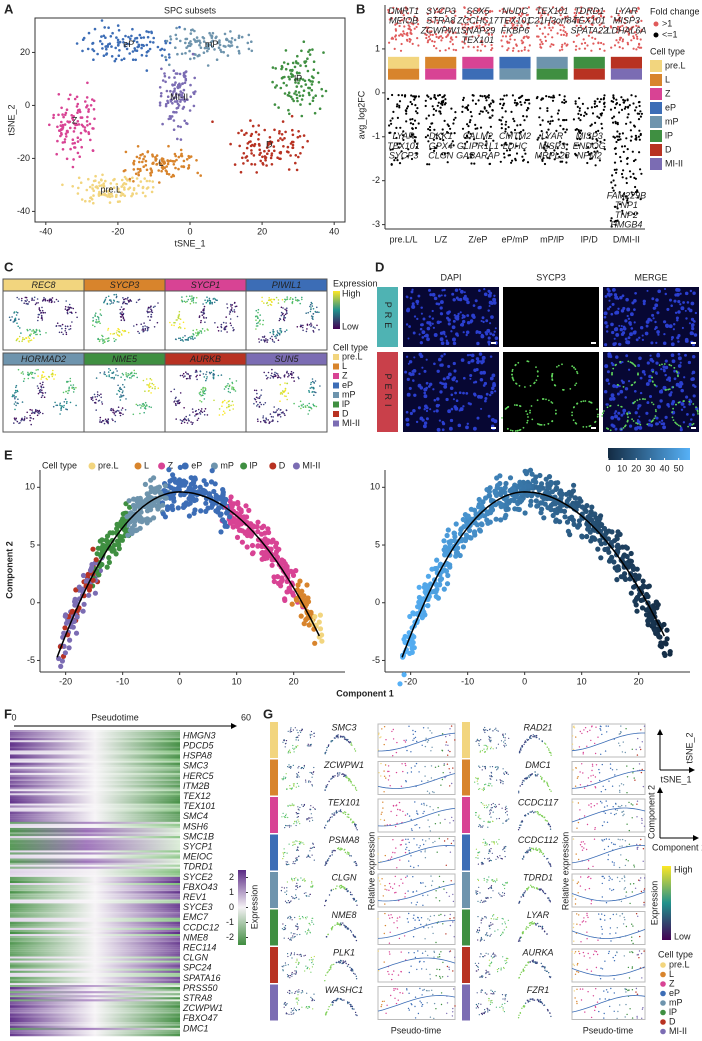 The width and height of the screenshot is (702, 1041). I want to click on cell-type-strip, so click(626, 74).